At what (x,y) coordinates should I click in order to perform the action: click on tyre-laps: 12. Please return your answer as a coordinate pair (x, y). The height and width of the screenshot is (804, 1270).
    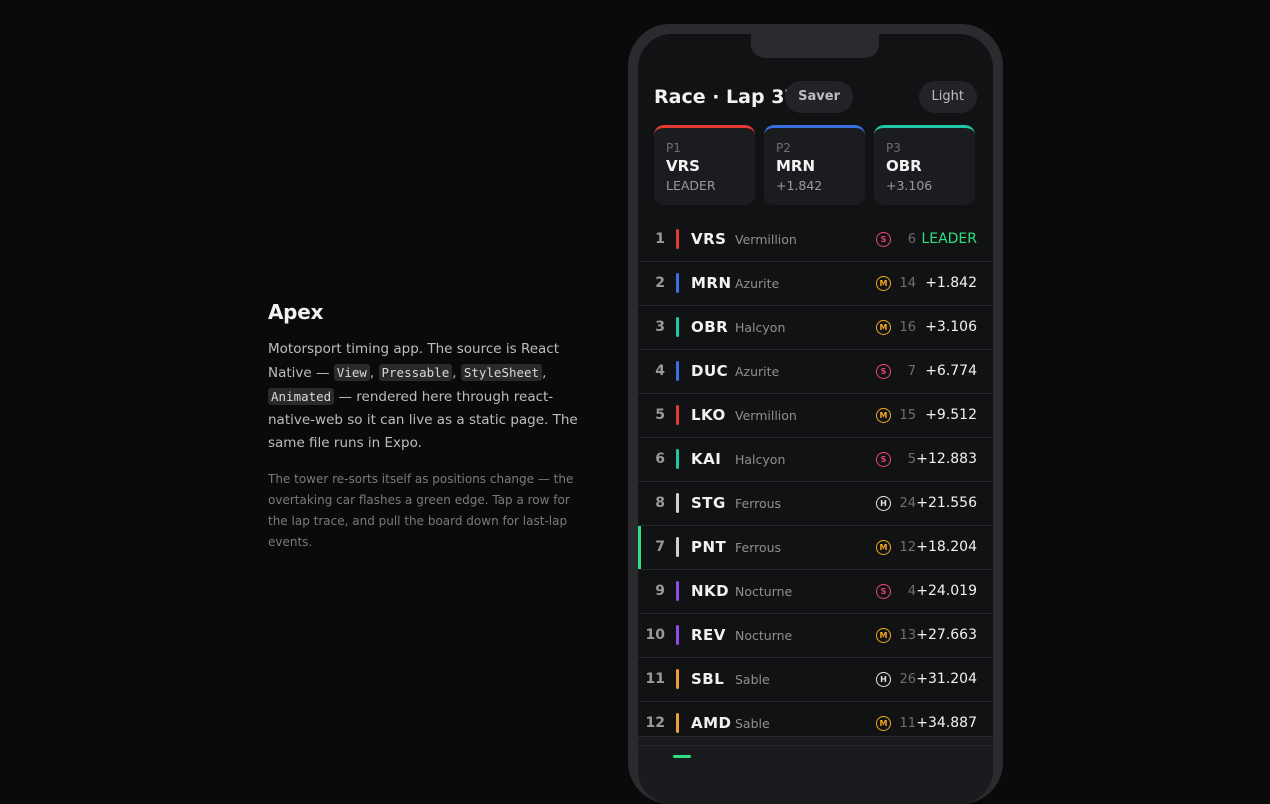
    Looking at the image, I should click on (907, 547).